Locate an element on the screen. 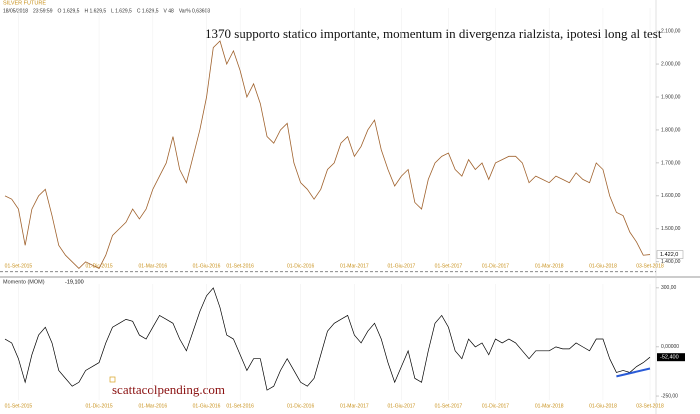  y-tick-label: 1.400,00 is located at coordinates (671, 262).